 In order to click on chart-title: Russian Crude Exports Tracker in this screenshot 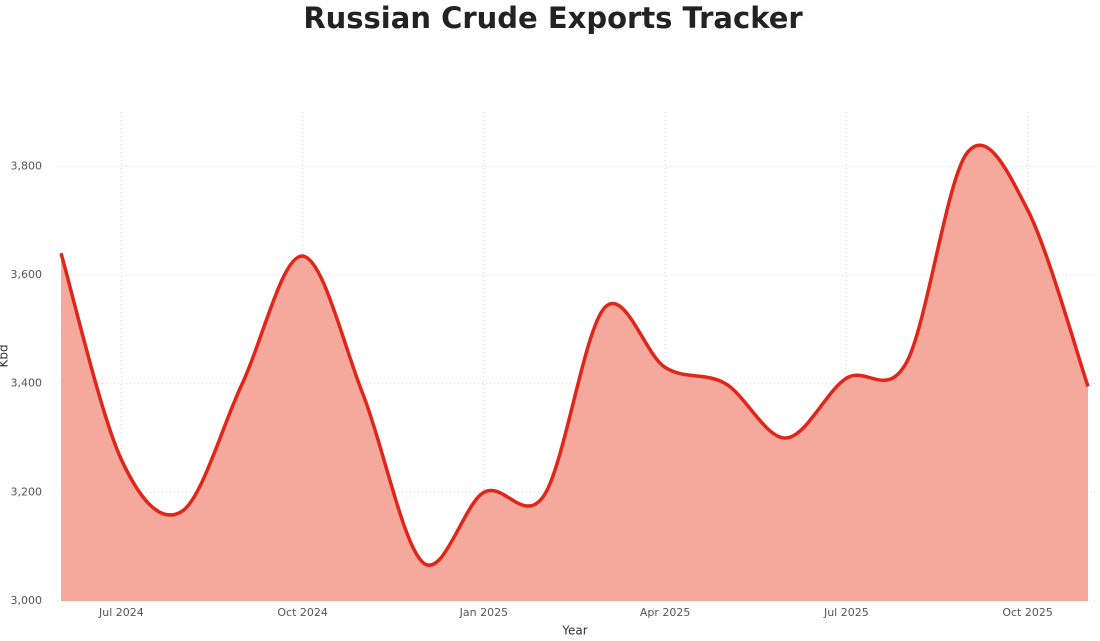, I will do `click(553, 18)`.